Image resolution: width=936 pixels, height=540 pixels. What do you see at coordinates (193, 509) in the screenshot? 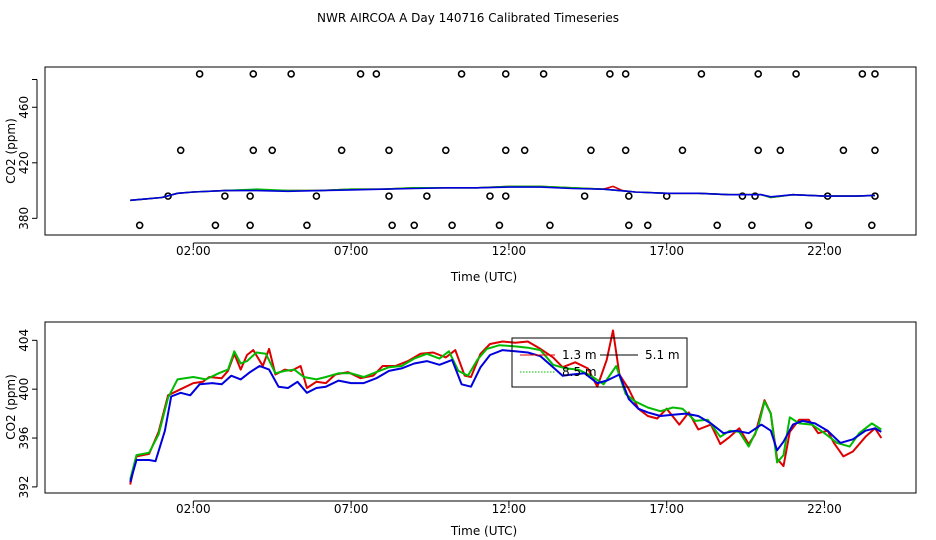
I see `bottom-x-tick-label: 02:00` at bounding box center [193, 509].